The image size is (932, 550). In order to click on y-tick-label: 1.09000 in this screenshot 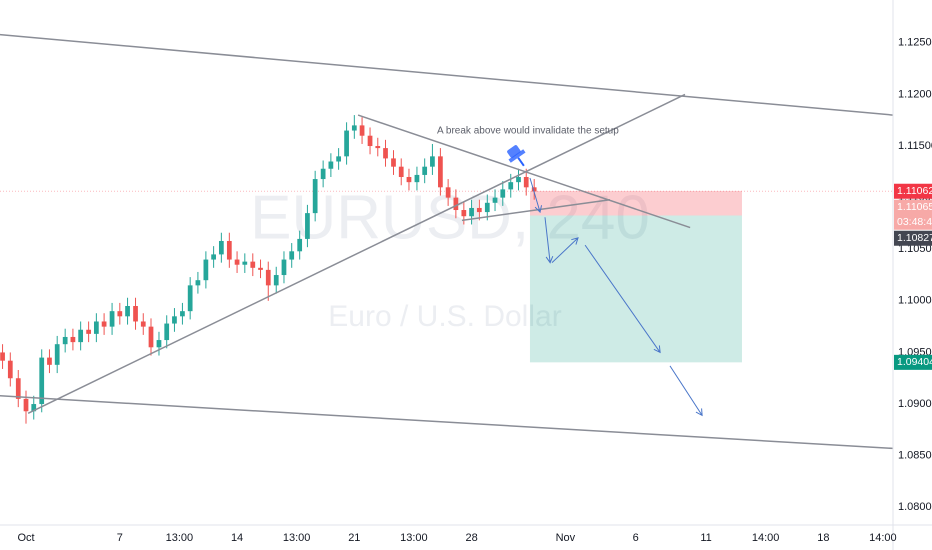, I will do `click(915, 404)`.